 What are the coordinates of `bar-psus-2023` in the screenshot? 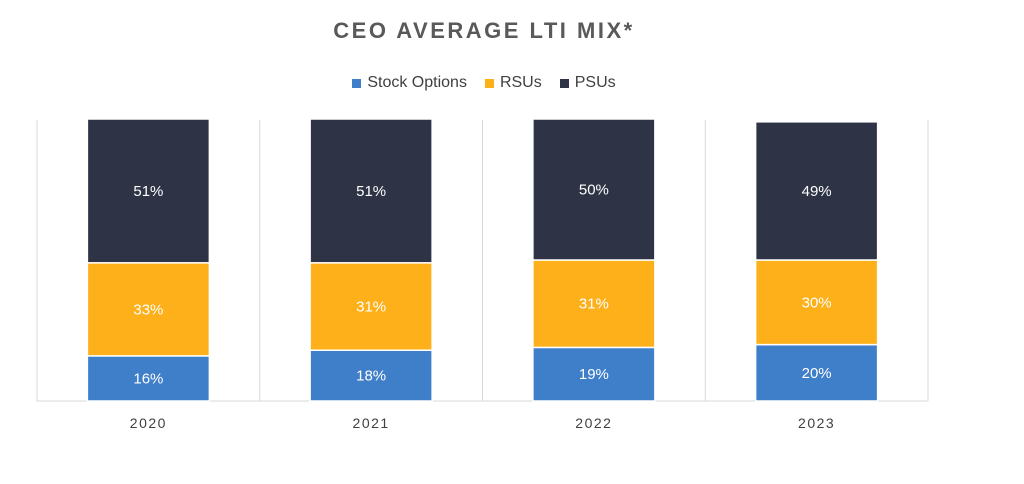 It's located at (816, 191).